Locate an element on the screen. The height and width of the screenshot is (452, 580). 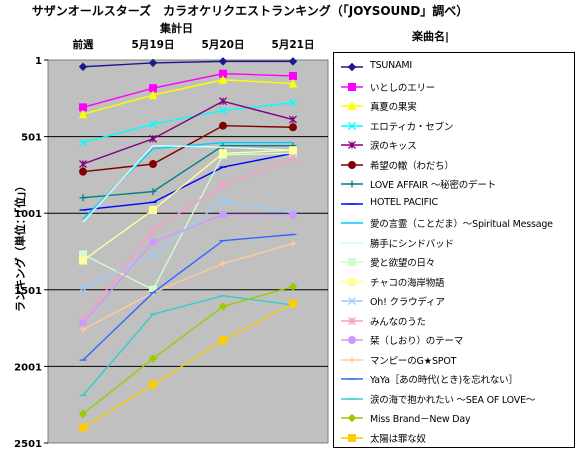
legend-item: 涙の海で抱かれたい ～SEA OF LOVE～ is located at coordinates (454, 399).